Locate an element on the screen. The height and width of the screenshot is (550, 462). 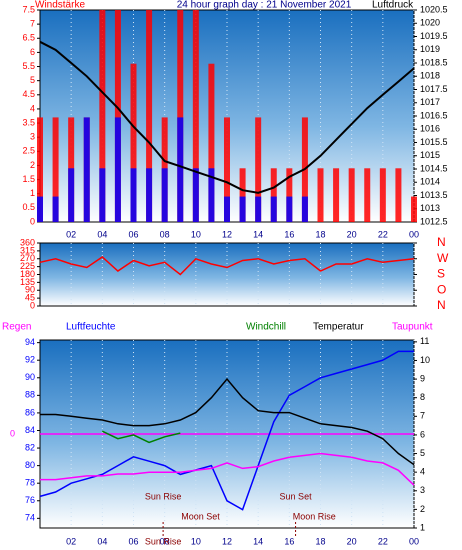
y2-tick-label: O is located at coordinates (441, 289).